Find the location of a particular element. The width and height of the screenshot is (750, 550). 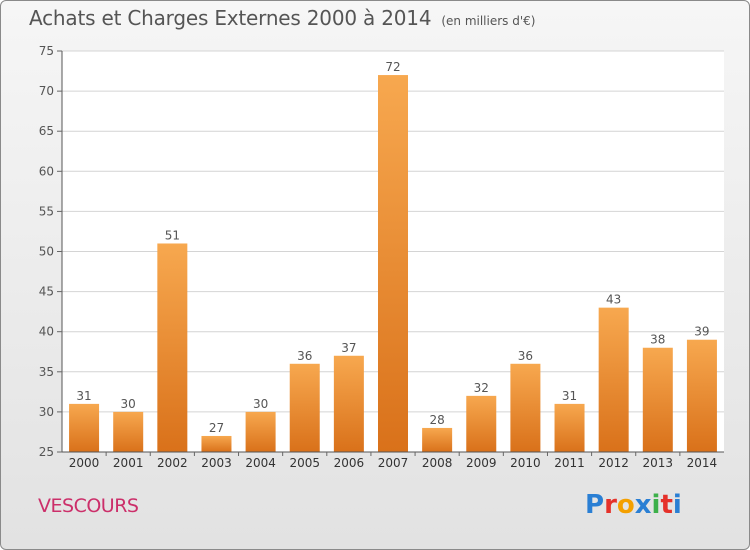

x-tick-label: 2000 is located at coordinates (84, 463).